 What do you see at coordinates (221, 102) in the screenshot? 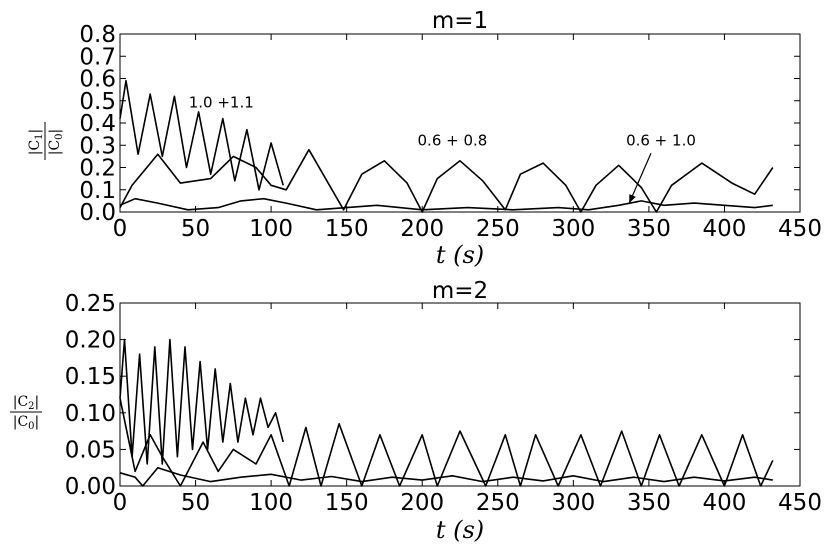
I see `annotation-label: 1.0 +1.1` at bounding box center [221, 102].